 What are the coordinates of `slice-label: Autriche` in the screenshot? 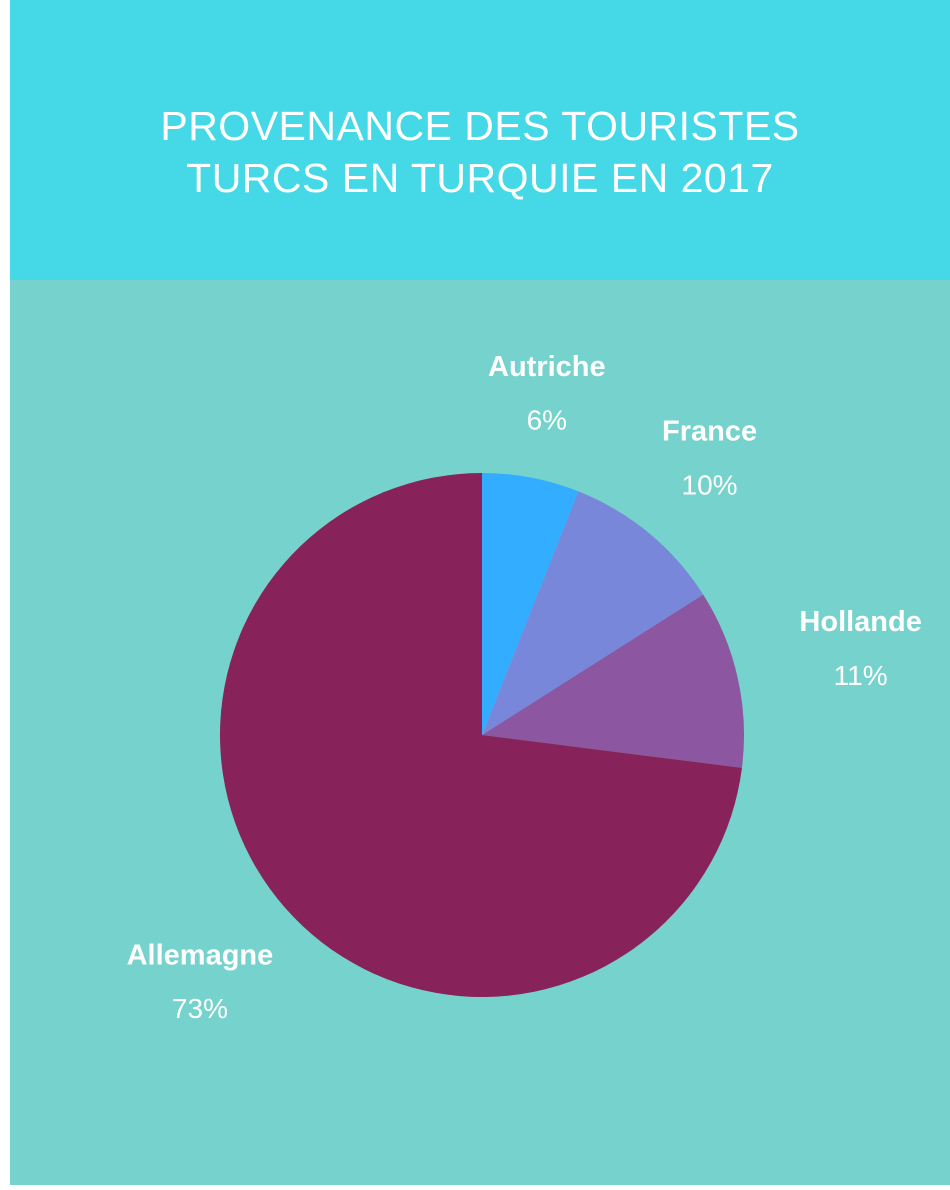 It's located at (547, 367).